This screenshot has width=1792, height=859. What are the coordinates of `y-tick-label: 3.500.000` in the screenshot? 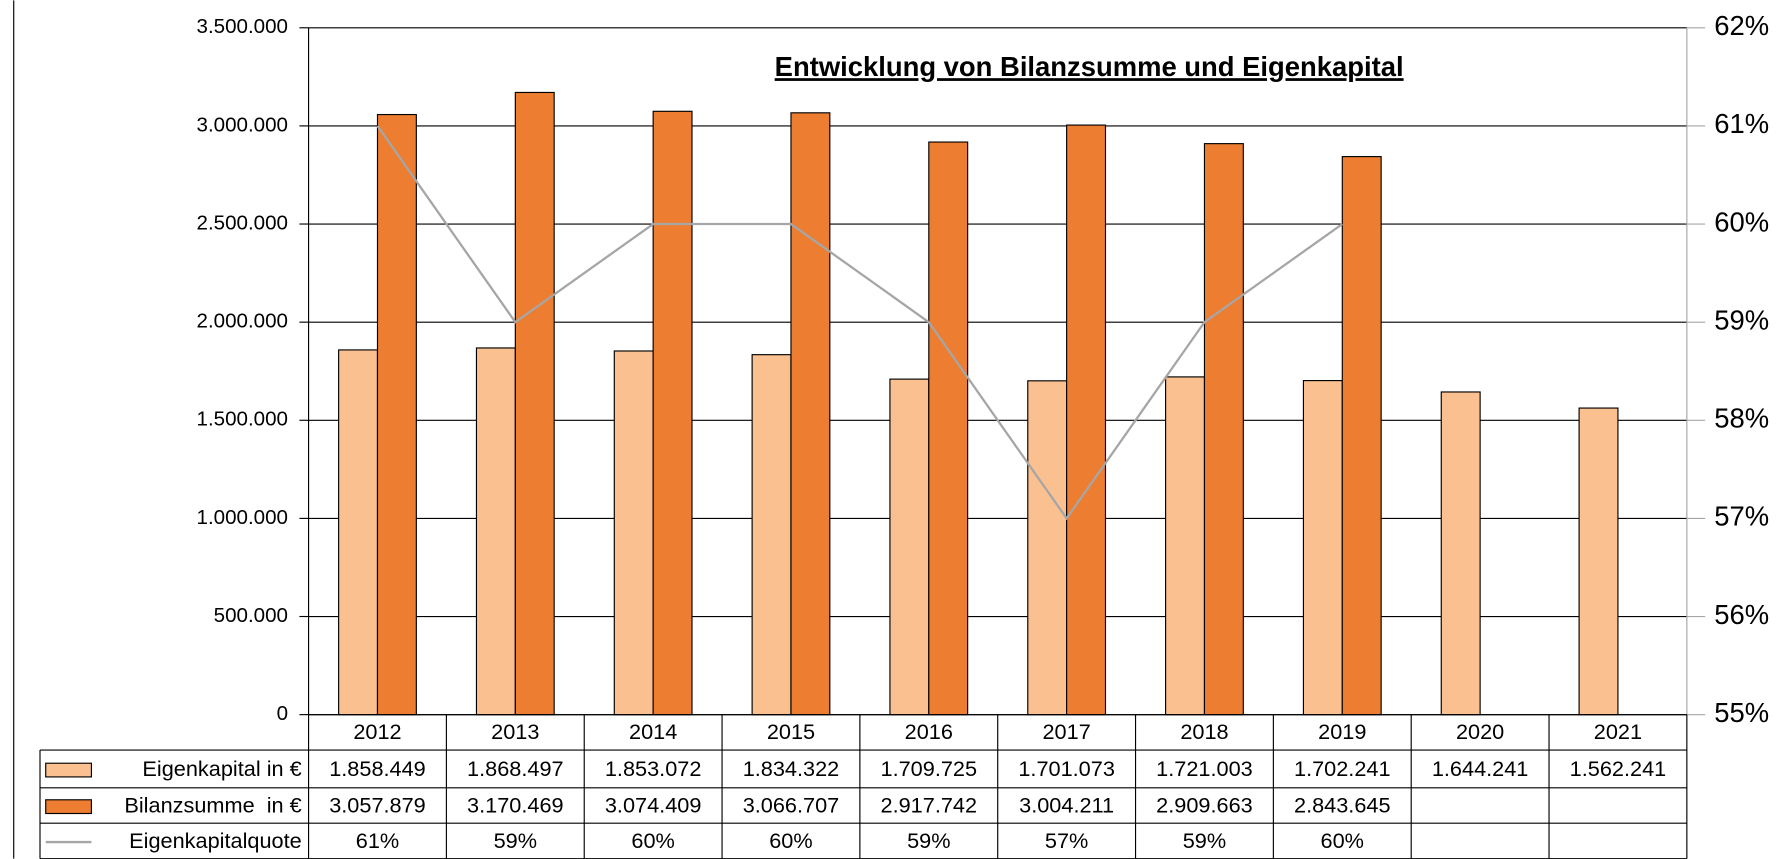 It's located at (242, 26).